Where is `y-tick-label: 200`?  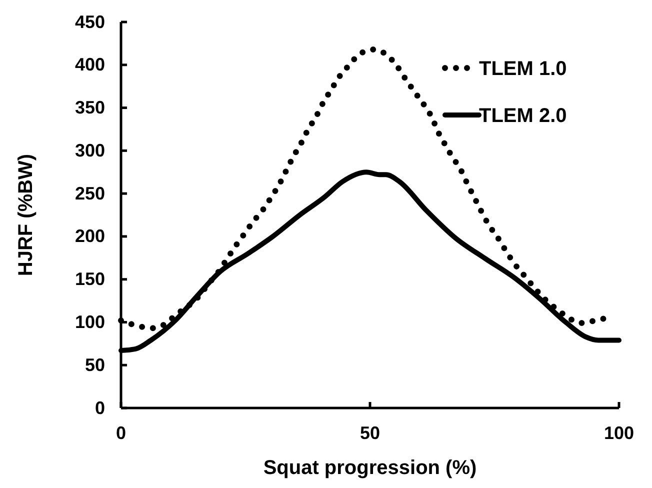
y-tick-label: 200 is located at coordinates (89, 236).